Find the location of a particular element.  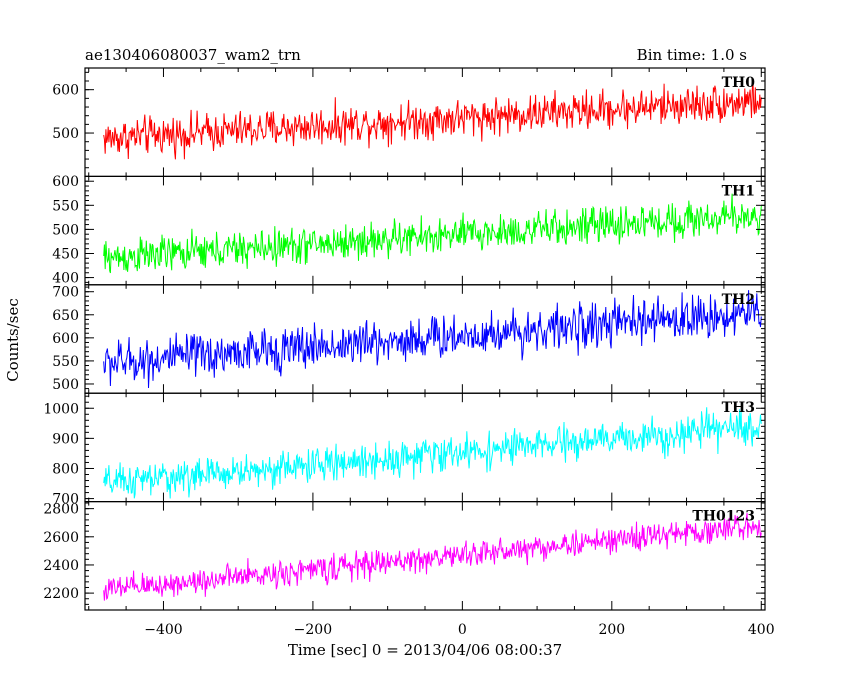

series-line-th3 is located at coordinates (432, 453).